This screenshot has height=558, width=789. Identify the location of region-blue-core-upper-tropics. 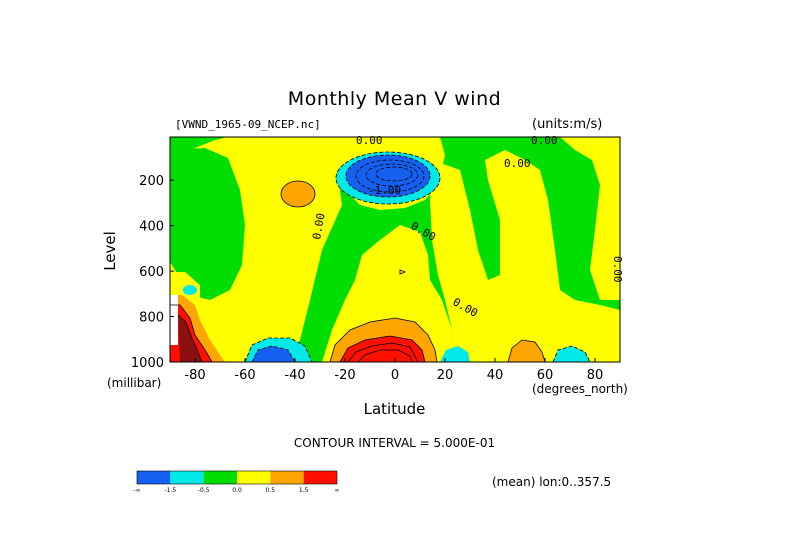
(388, 176).